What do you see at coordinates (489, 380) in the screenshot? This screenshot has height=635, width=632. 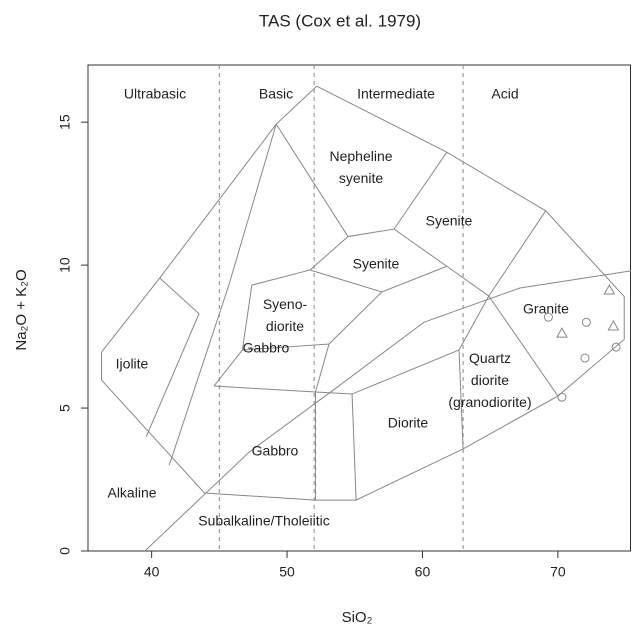 I see `field-label: Quartz diorite (granodiorite)` at bounding box center [489, 380].